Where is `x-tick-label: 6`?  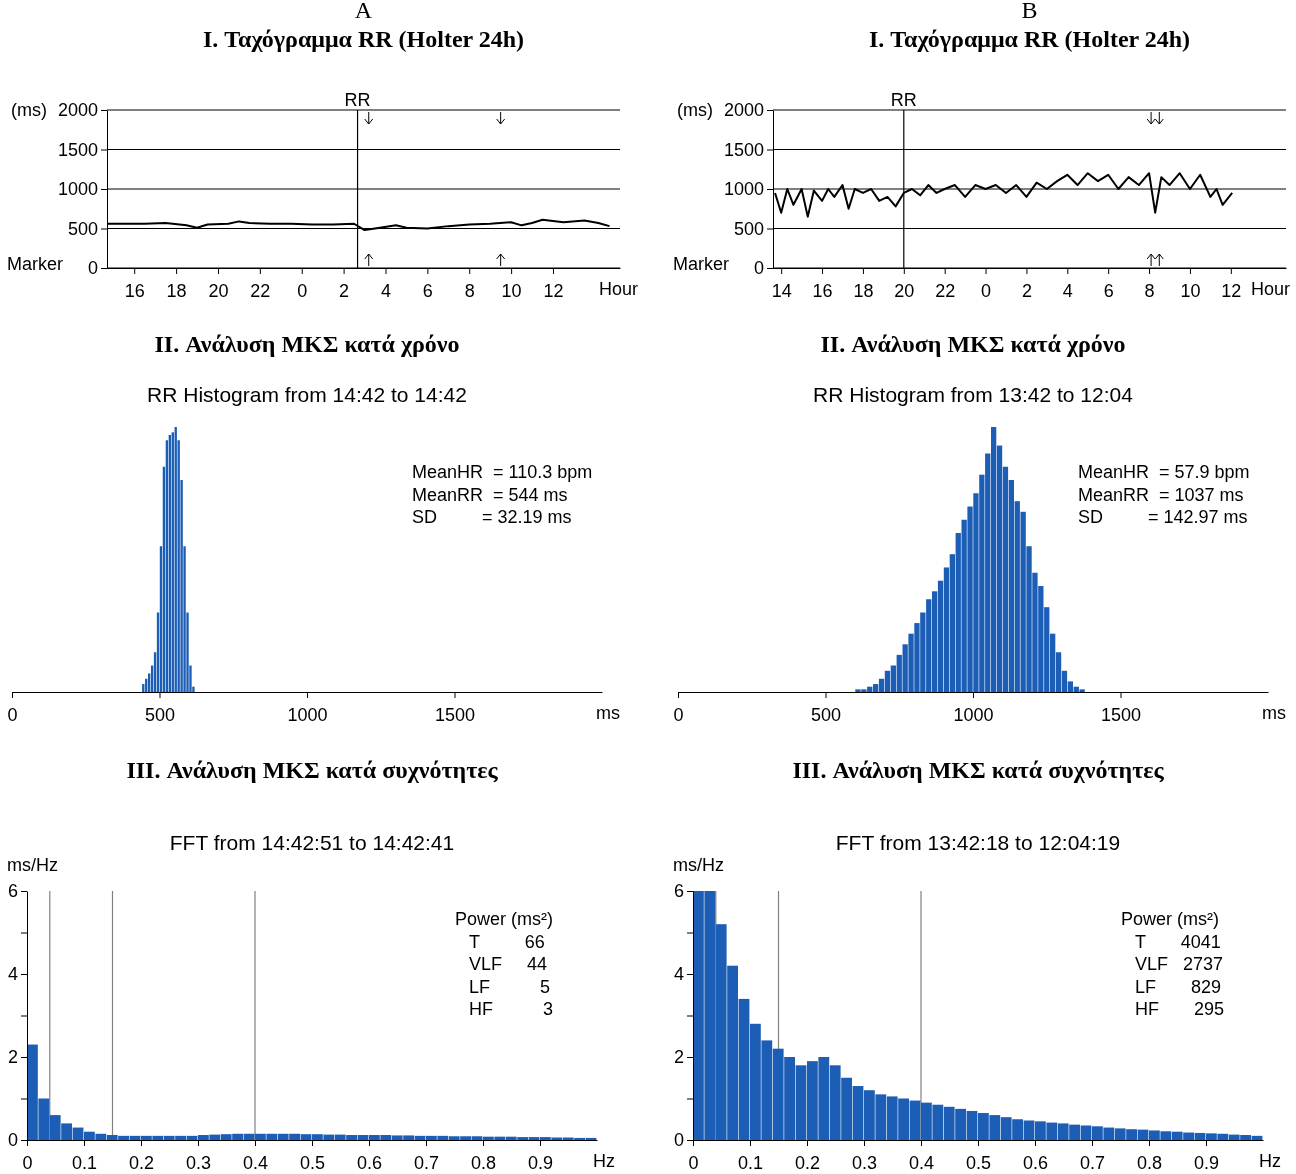
x-tick-label: 6 is located at coordinates (1108, 290).